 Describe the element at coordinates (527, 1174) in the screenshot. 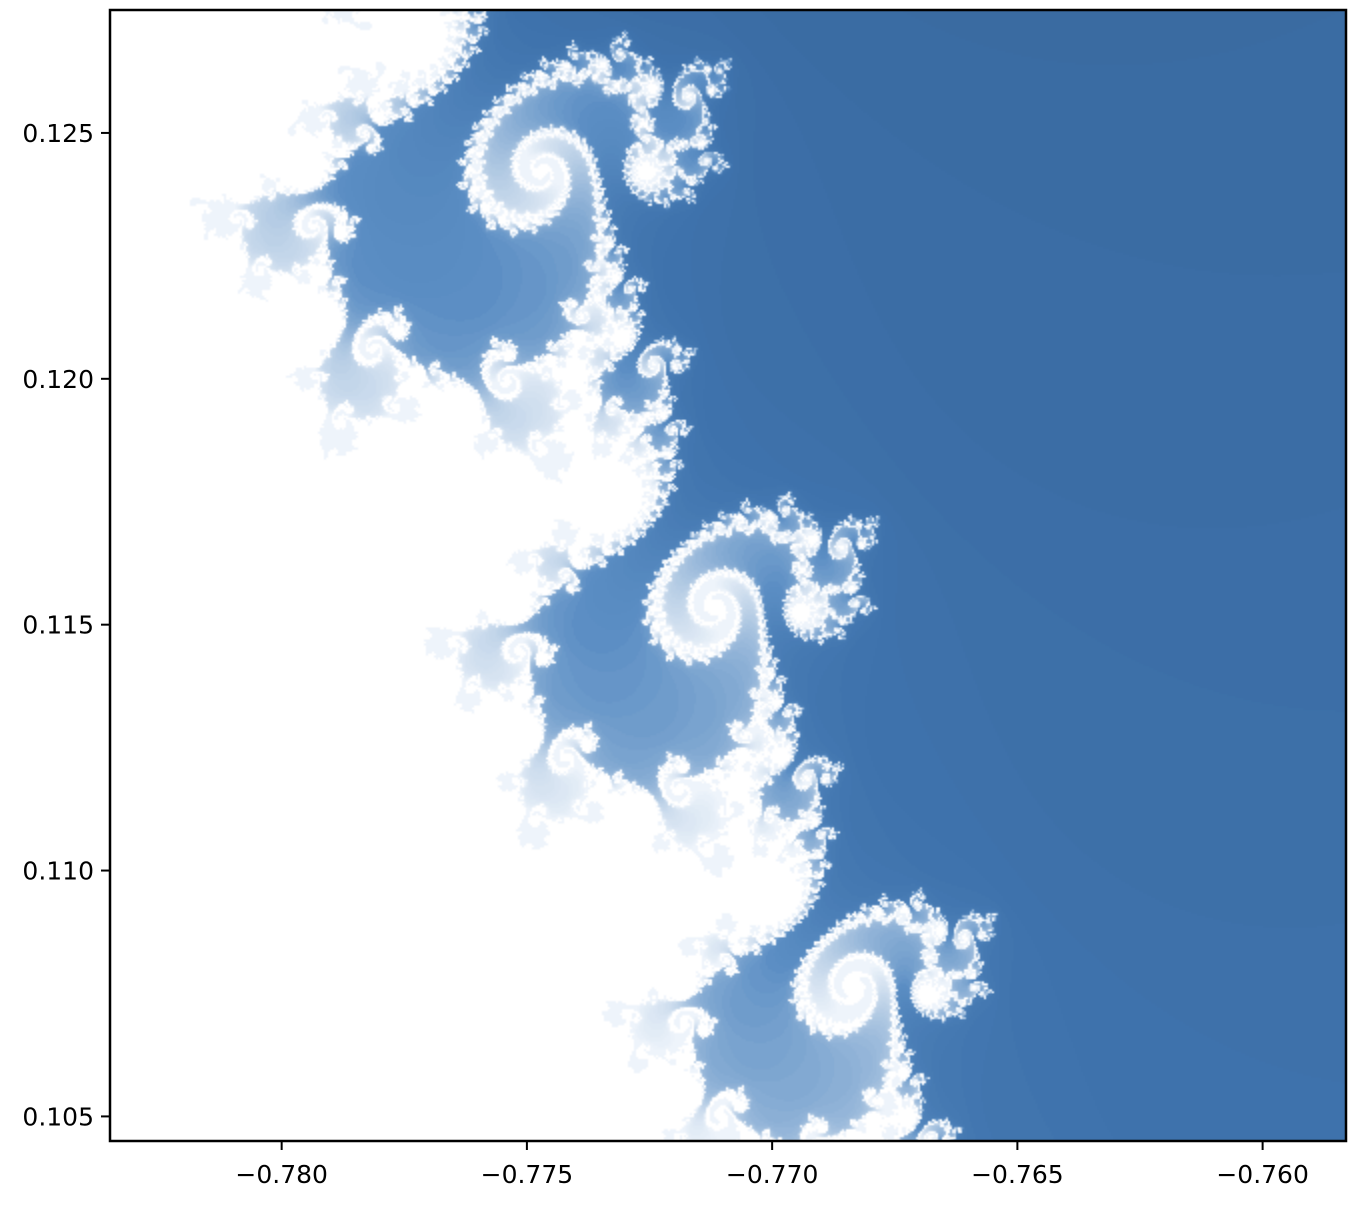

I see `x-tick-label: −0.775` at that location.